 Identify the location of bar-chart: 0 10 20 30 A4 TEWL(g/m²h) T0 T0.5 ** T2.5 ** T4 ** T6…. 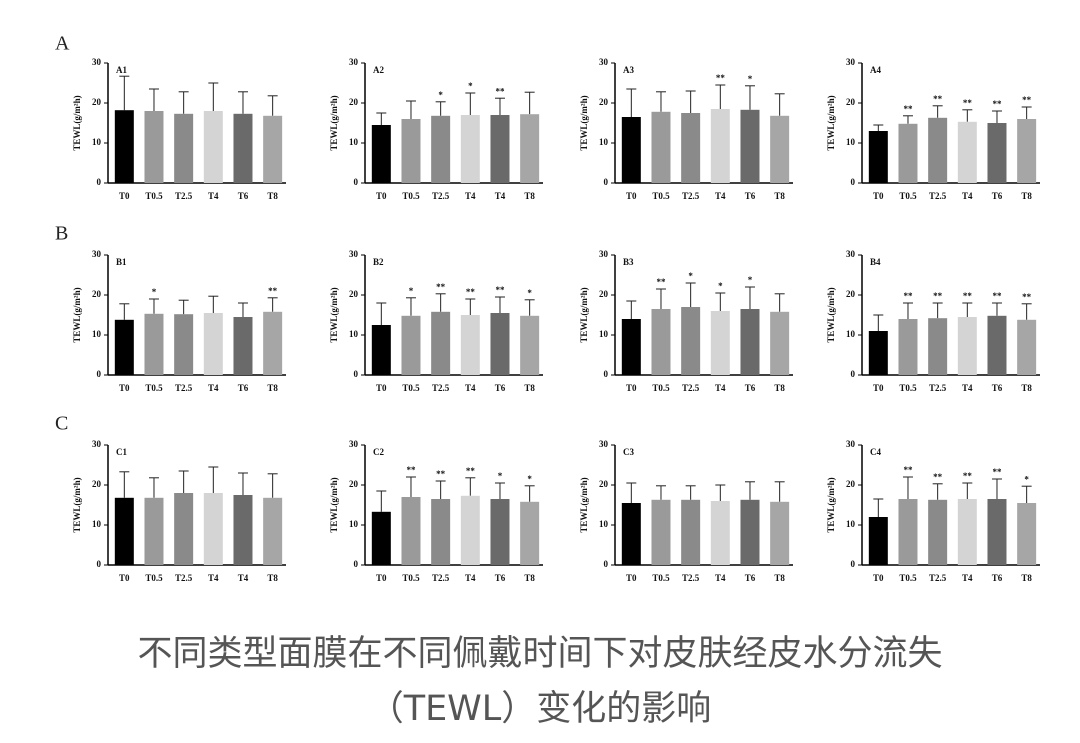
(933, 129).